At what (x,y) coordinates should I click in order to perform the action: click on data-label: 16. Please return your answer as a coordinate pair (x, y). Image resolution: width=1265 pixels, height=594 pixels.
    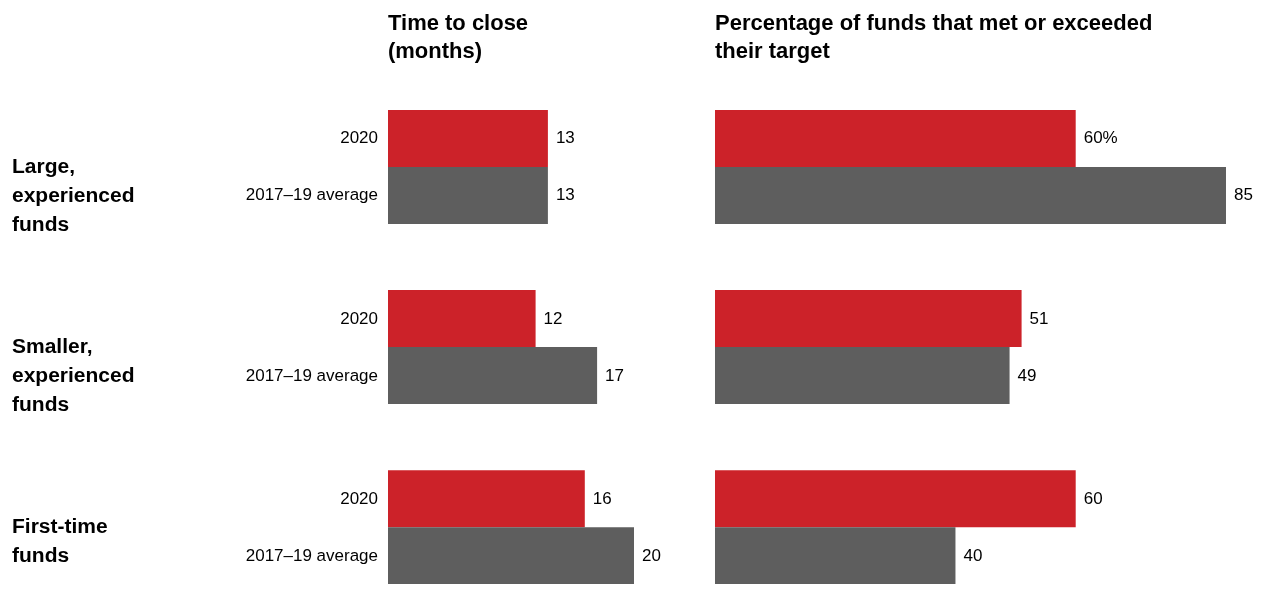
    Looking at the image, I should click on (602, 498).